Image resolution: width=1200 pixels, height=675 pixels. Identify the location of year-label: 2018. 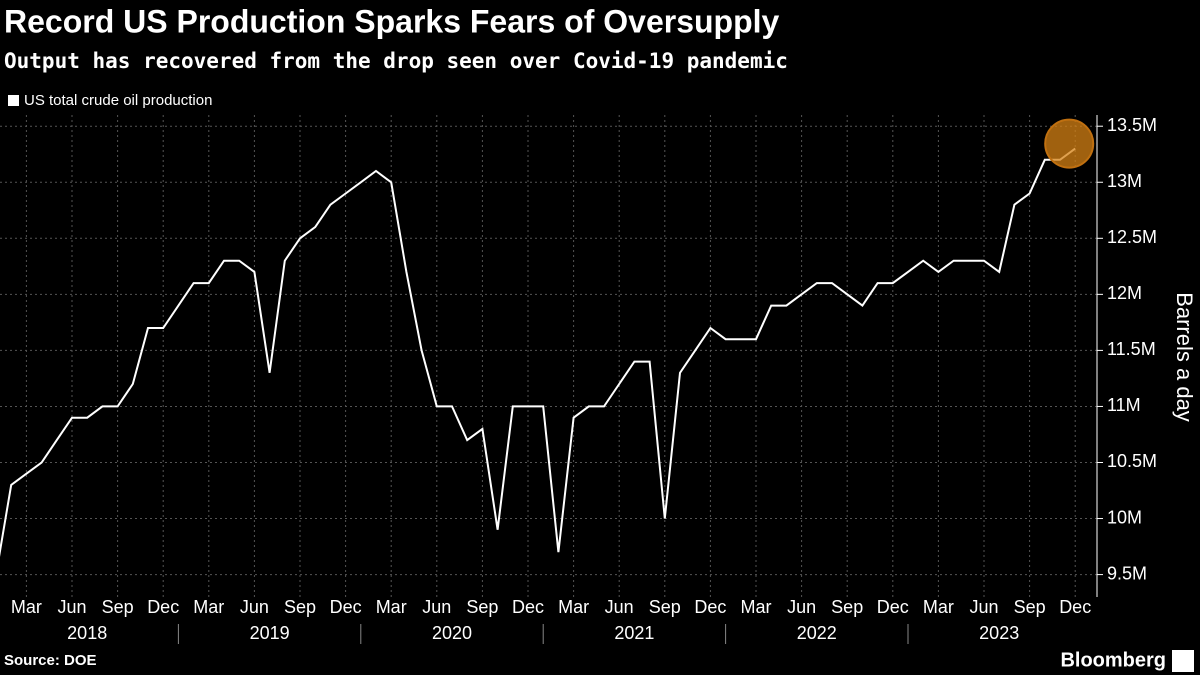
(87, 633).